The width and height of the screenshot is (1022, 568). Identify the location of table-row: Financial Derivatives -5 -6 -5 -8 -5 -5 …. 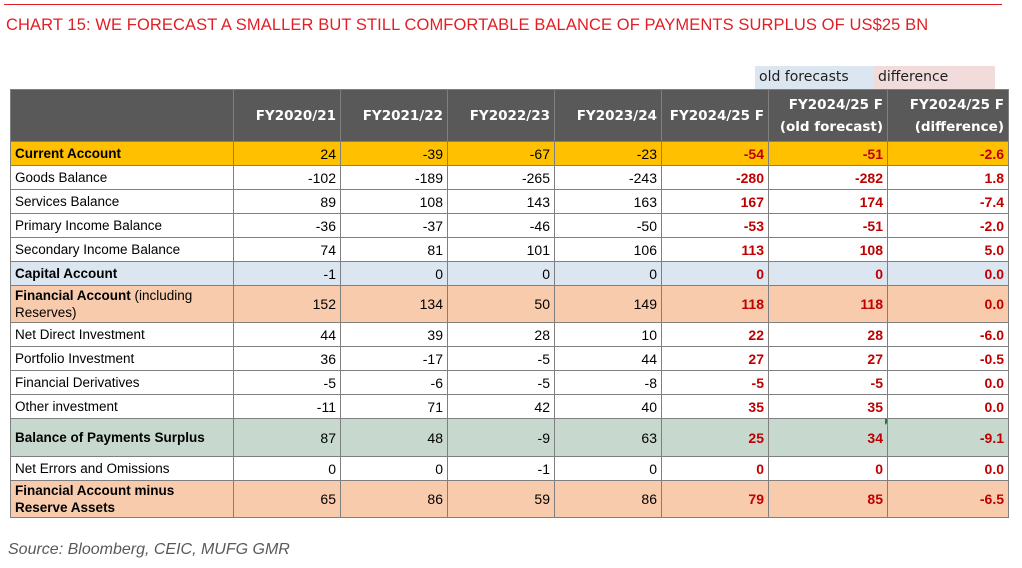
(509, 382).